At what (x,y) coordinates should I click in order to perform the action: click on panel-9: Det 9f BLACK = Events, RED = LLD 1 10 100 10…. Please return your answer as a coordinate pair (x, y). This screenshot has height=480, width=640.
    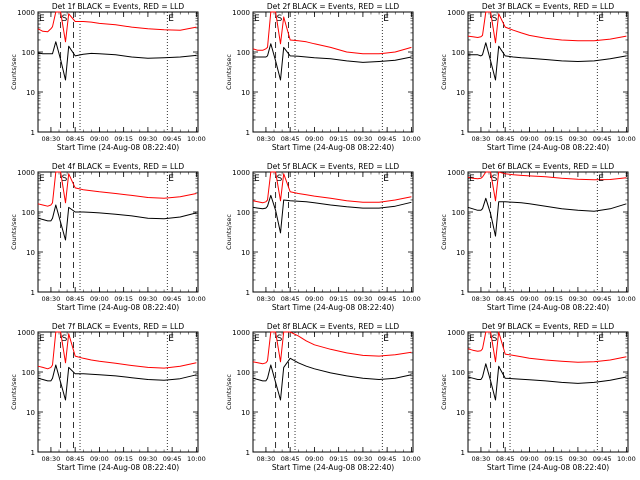
    Looking at the image, I should click on (538, 397).